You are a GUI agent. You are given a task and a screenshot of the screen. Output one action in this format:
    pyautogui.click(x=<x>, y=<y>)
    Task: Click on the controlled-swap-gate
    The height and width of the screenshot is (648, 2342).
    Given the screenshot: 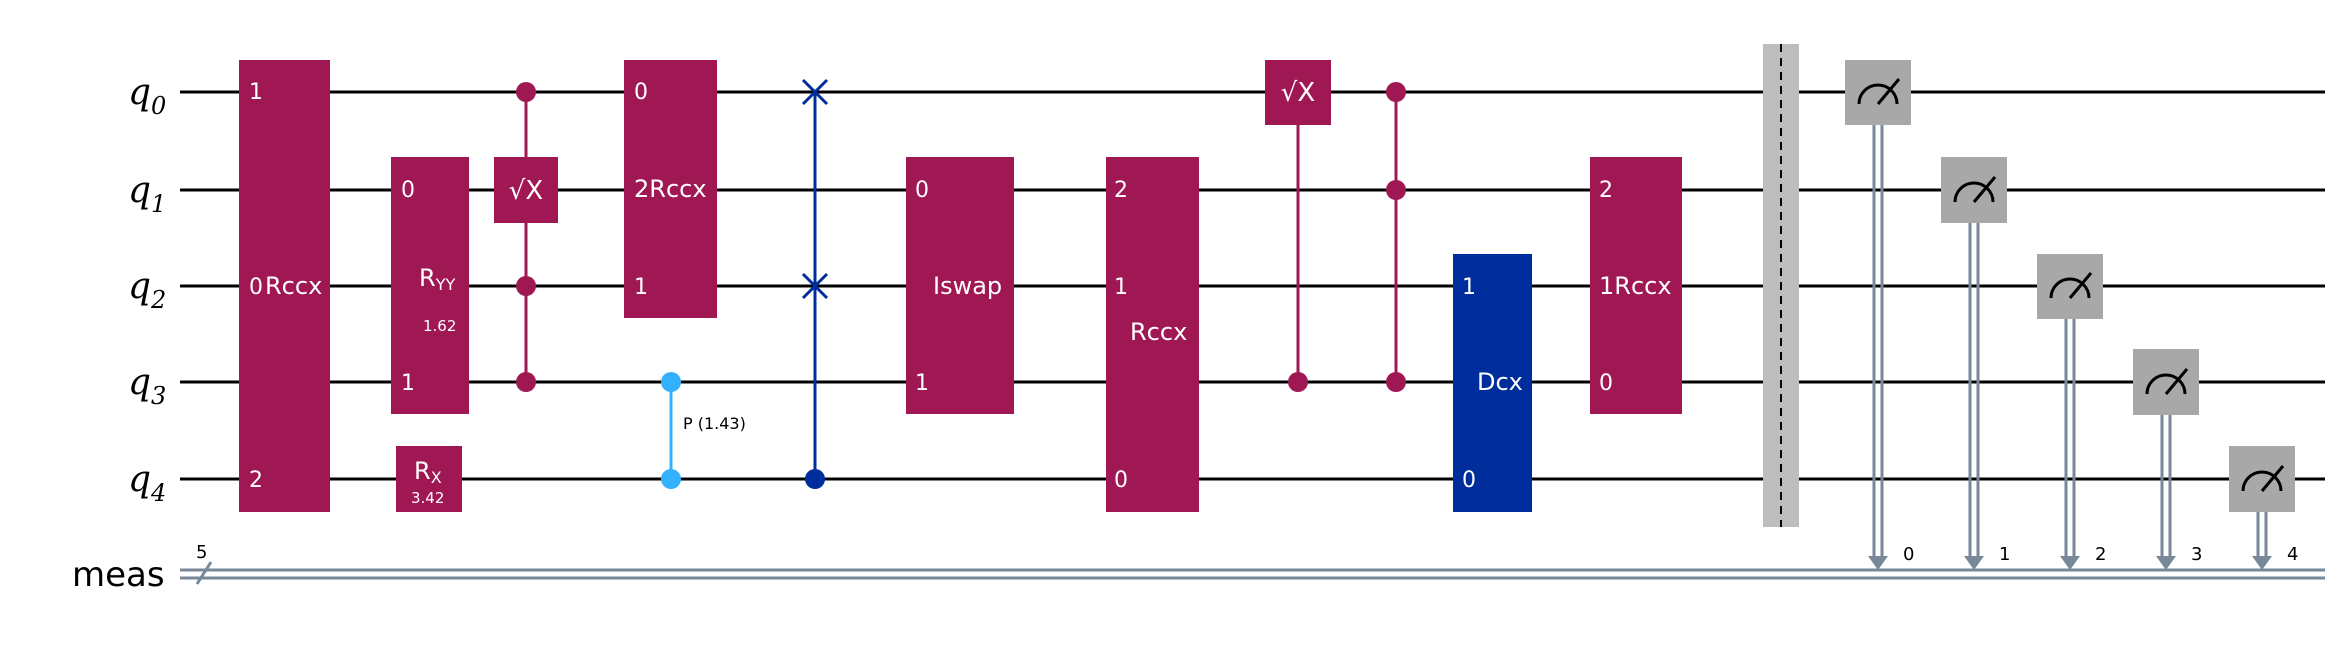 What is the action you would take?
    pyautogui.click(x=815, y=283)
    